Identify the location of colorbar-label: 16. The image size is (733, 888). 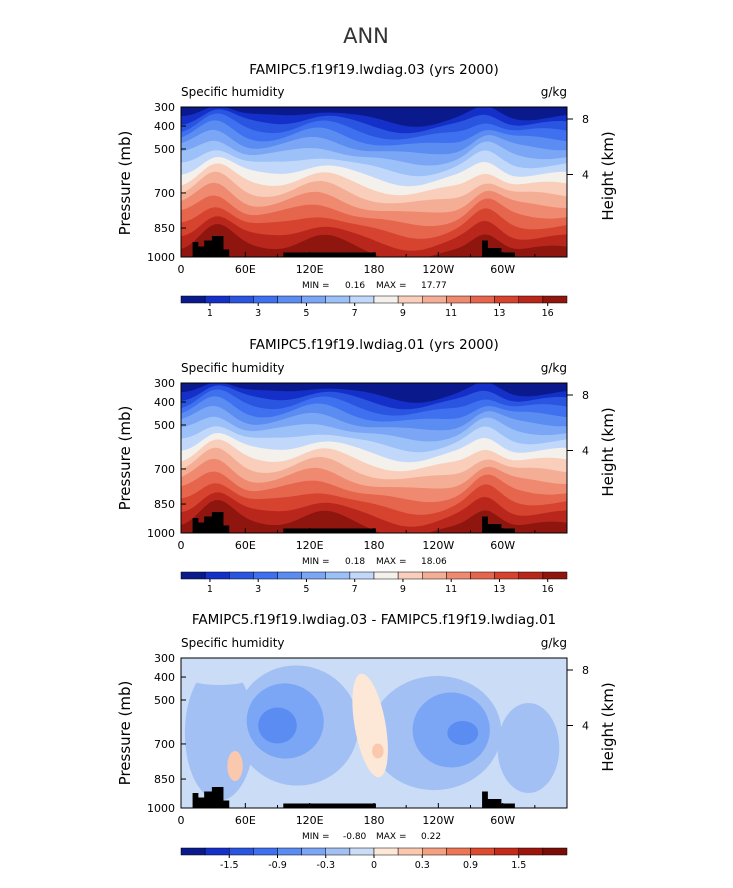
(548, 313).